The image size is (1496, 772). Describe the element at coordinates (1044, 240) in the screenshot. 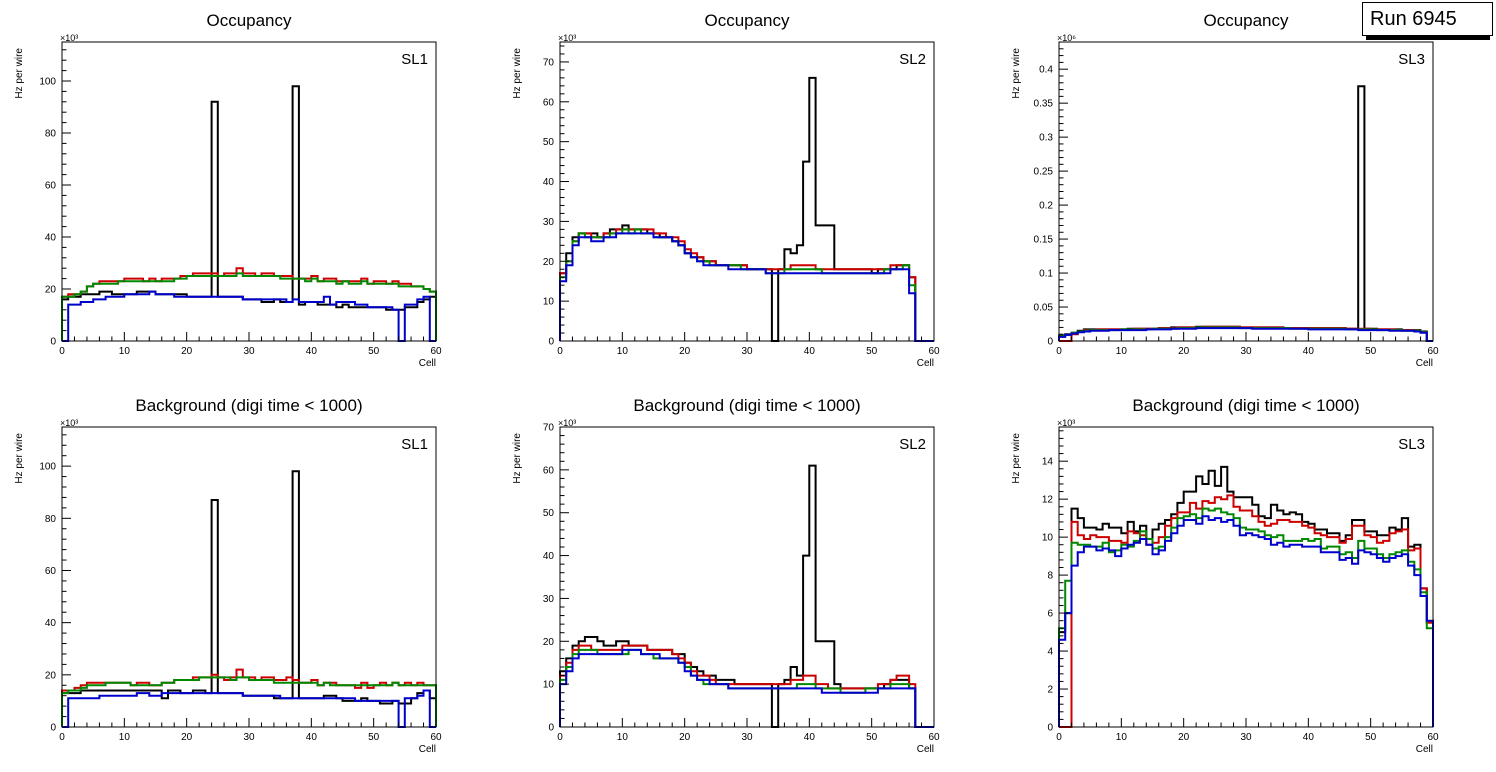

I see `y-tick-label: 0.15` at that location.